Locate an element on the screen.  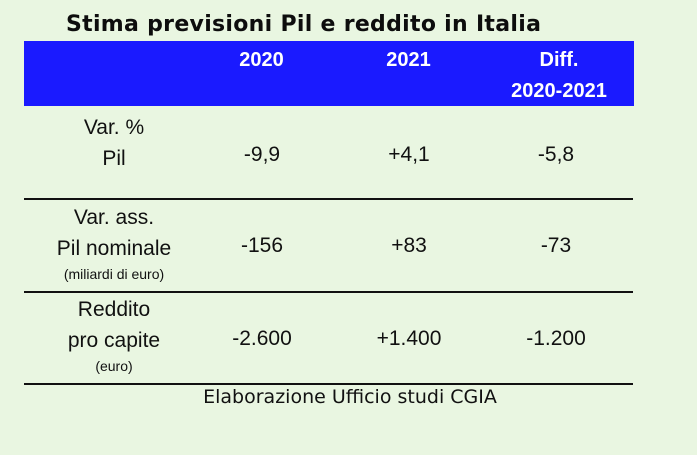
row-label: Var. % Pil is located at coordinates (114, 143).